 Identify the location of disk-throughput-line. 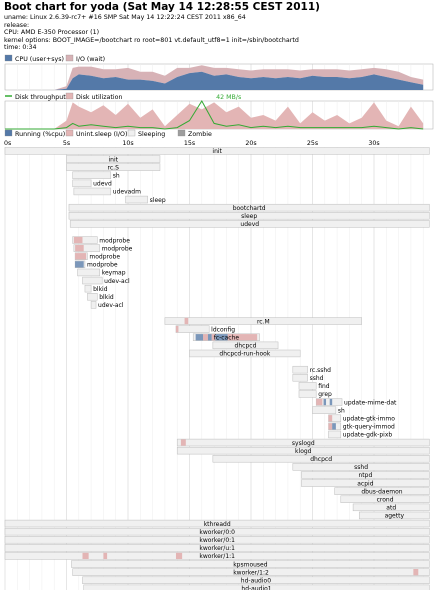
(214, 115).